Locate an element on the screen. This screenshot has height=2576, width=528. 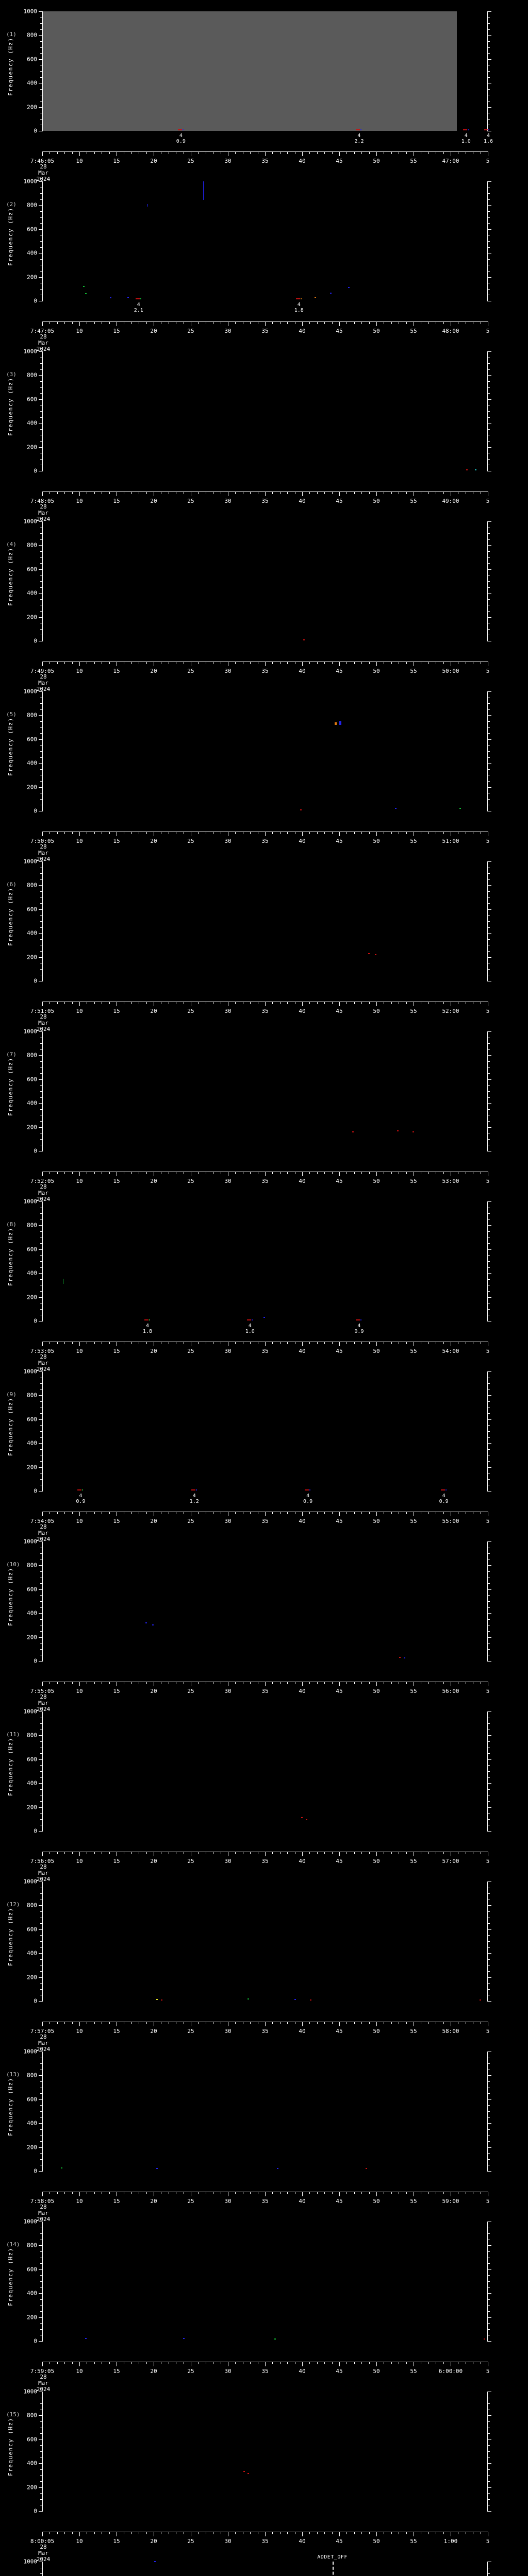
y-tick-label: 200 is located at coordinates (32, 2488).